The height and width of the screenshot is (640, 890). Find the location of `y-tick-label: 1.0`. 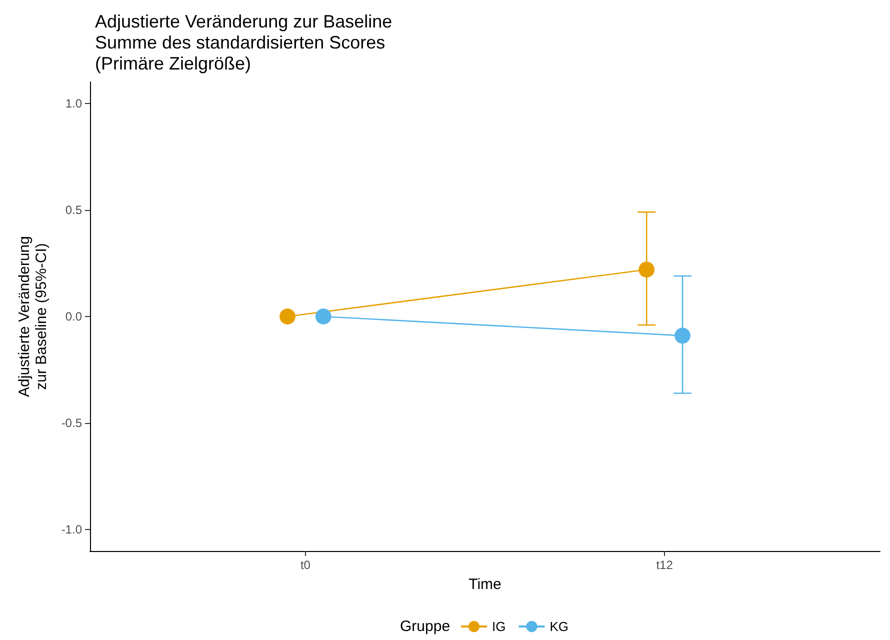

y-tick-label: 1.0 is located at coordinates (73, 103).